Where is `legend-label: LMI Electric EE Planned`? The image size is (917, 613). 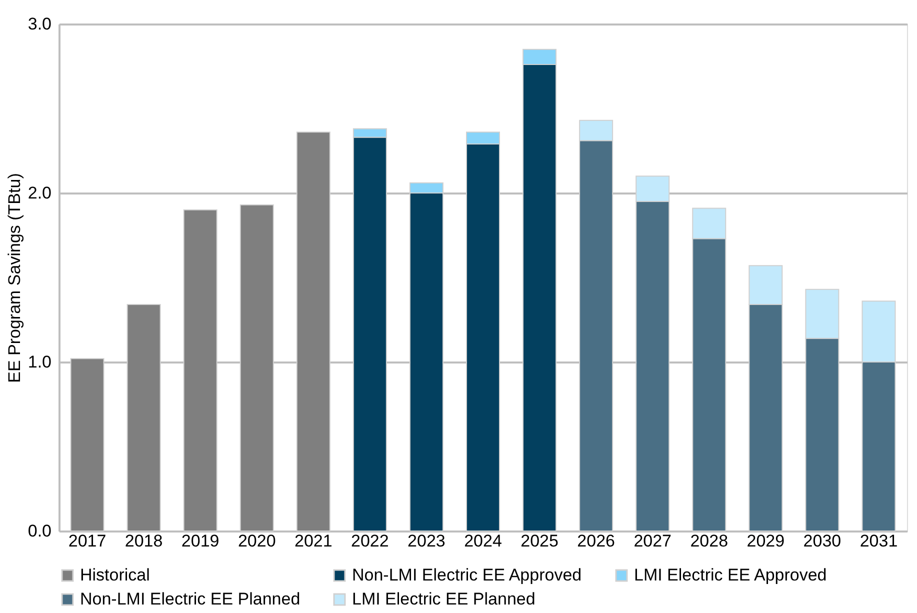
legend-label: LMI Electric EE Planned is located at coordinates (444, 599).